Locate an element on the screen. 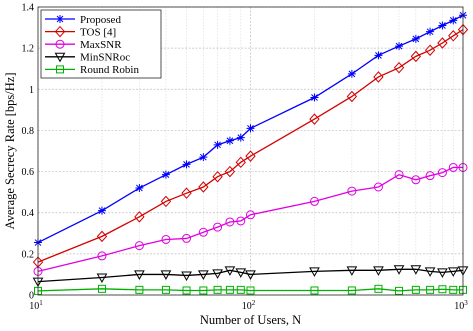 The image size is (473, 331). y-tick-label: 0.8 is located at coordinates (28, 131).